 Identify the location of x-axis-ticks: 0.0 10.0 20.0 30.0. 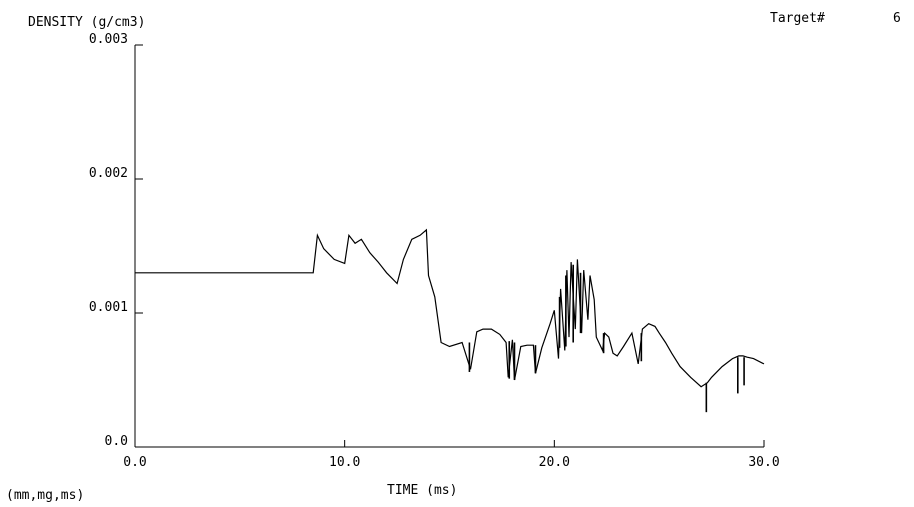
(451, 455).